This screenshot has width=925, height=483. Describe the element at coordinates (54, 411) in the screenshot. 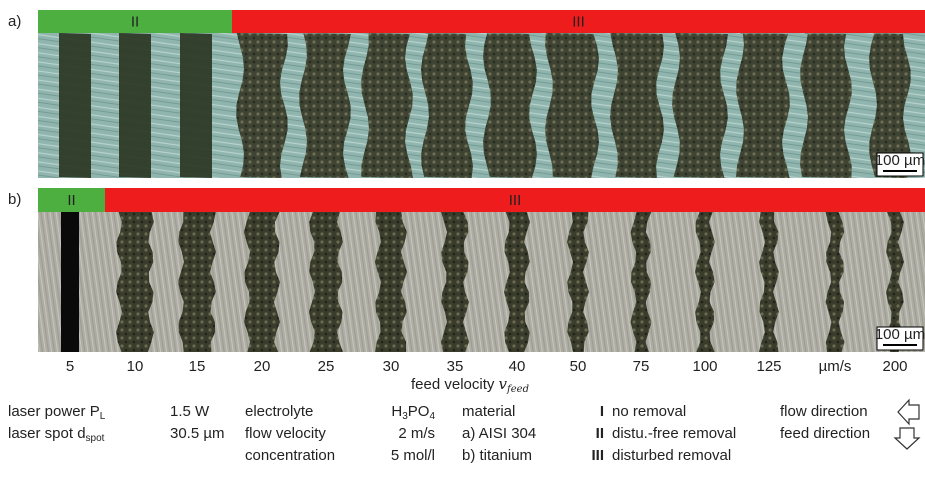

I see `text-segment: laser power P` at that location.